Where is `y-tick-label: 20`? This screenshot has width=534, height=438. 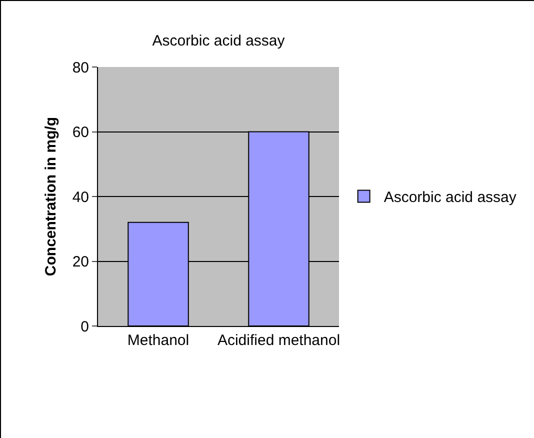
y-tick-label: 20 is located at coordinates (80, 262).